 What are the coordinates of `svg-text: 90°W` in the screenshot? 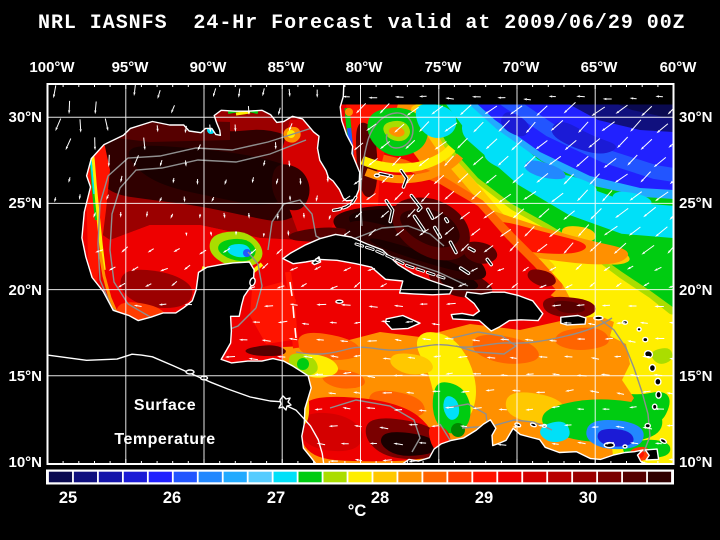 It's located at (209, 67).